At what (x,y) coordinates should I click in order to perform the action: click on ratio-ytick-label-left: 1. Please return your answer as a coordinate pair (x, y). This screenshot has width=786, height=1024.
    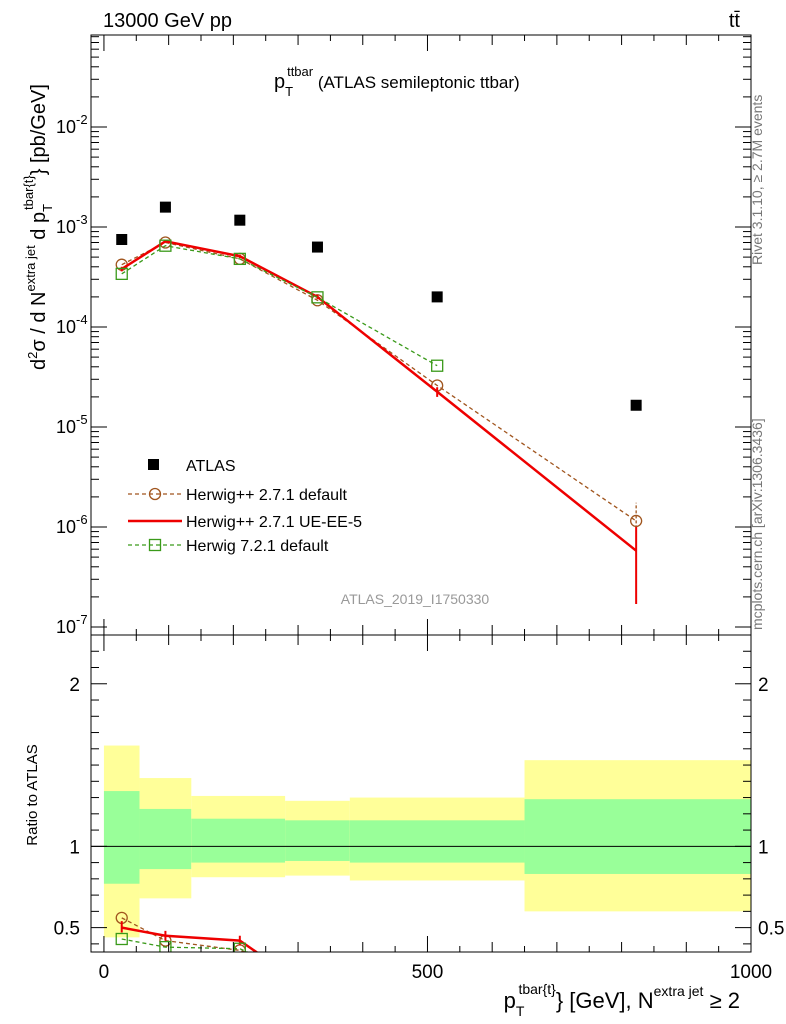
    Looking at the image, I should click on (74, 847).